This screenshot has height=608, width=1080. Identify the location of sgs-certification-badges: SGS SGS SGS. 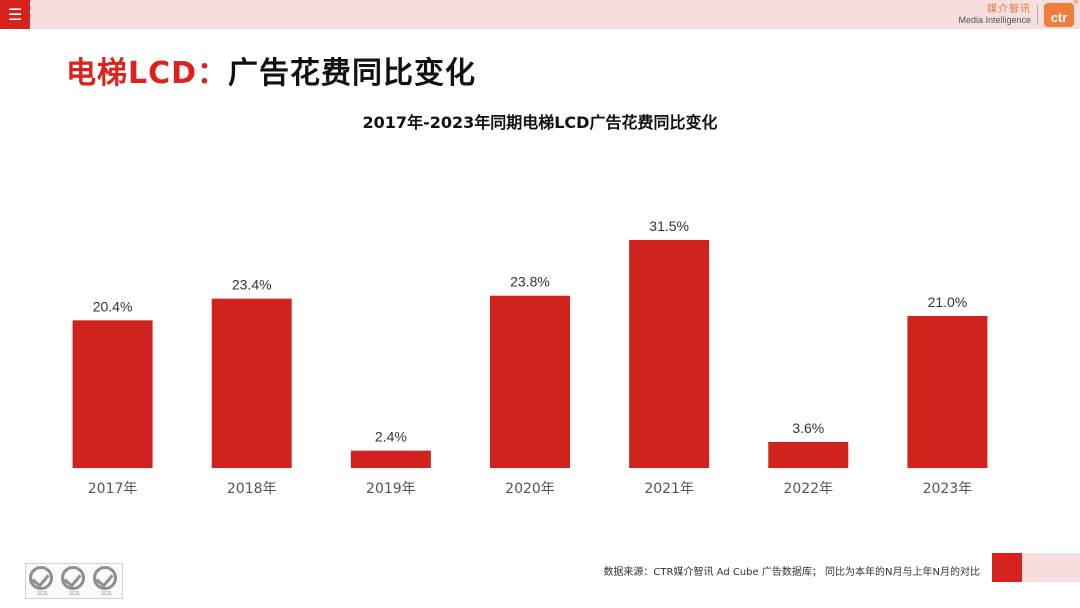
(74, 581).